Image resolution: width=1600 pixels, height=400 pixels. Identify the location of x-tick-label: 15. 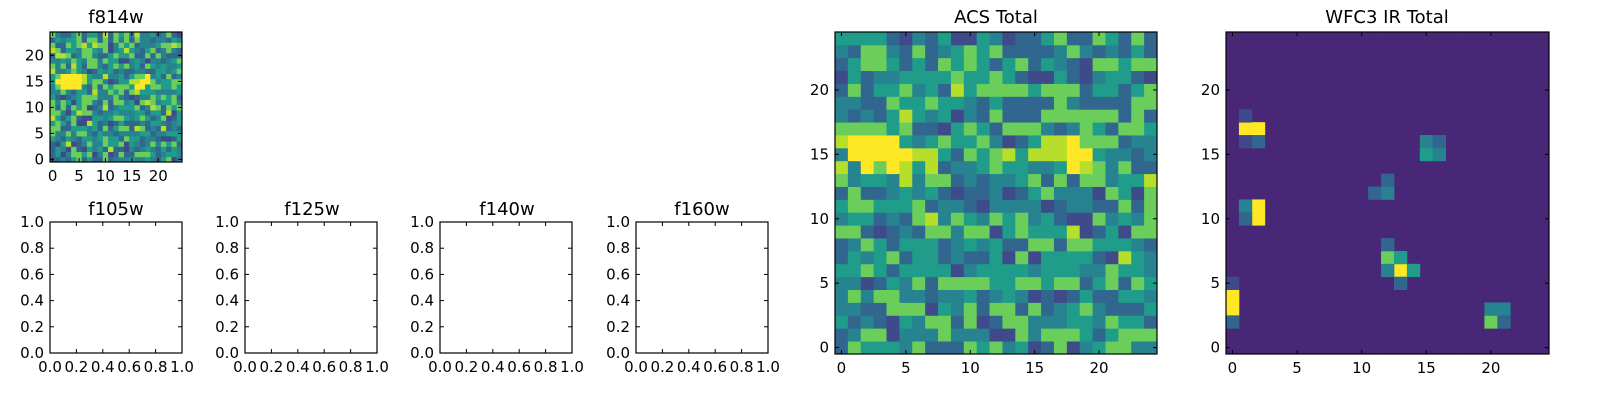
(131, 176).